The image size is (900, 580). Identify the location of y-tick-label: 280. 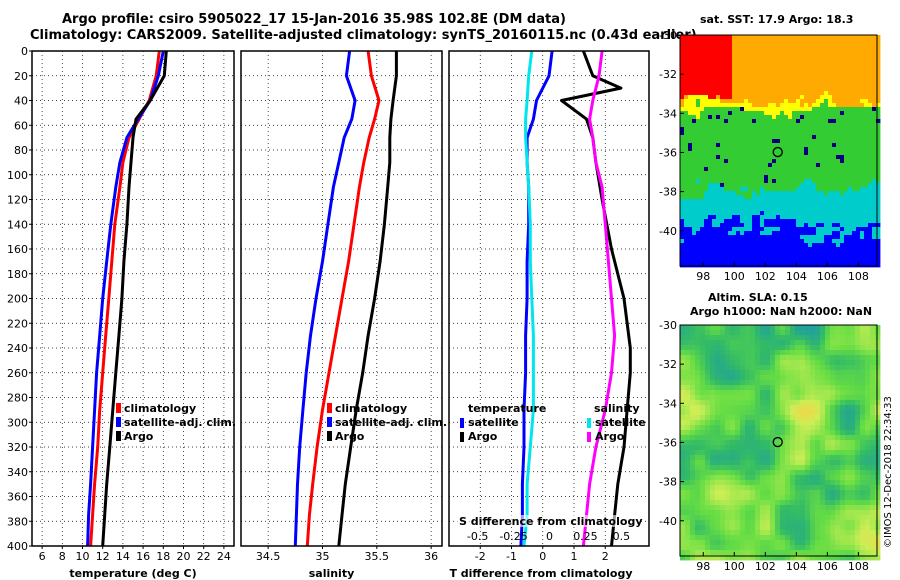
(17, 398).